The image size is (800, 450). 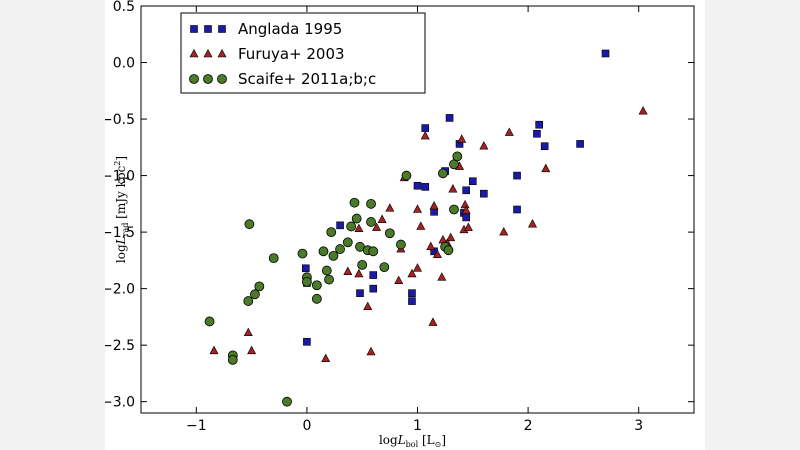 What do you see at coordinates (124, 64) in the screenshot?
I see `y-tick-label: 0.0` at bounding box center [124, 64].